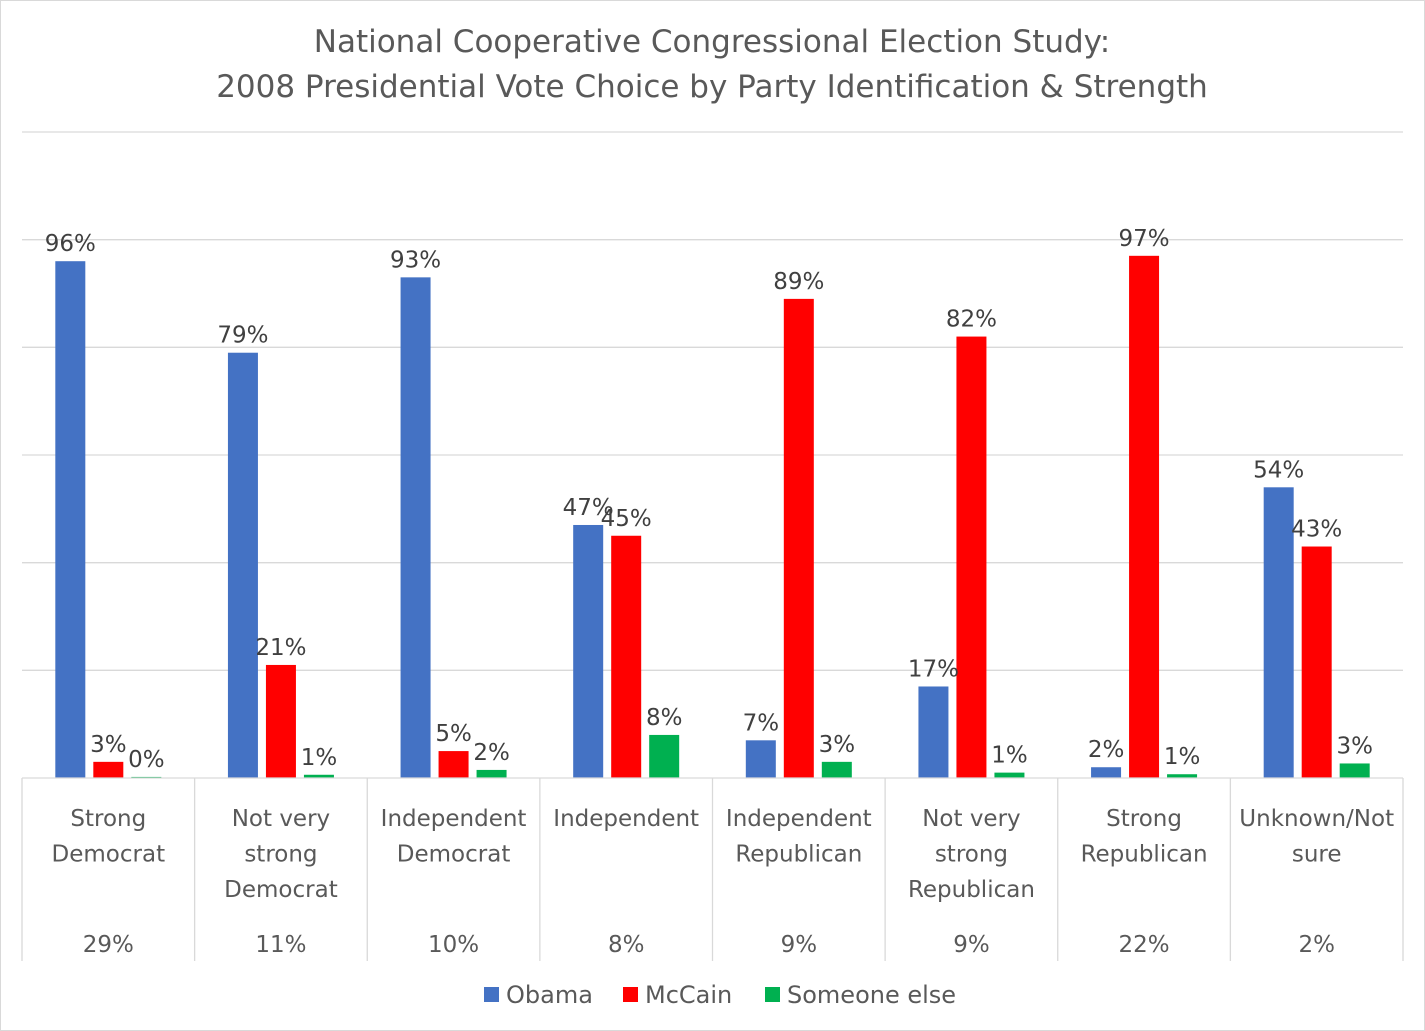 The height and width of the screenshot is (1031, 1425). I want to click on data-label-mccain: 45%, so click(626, 519).